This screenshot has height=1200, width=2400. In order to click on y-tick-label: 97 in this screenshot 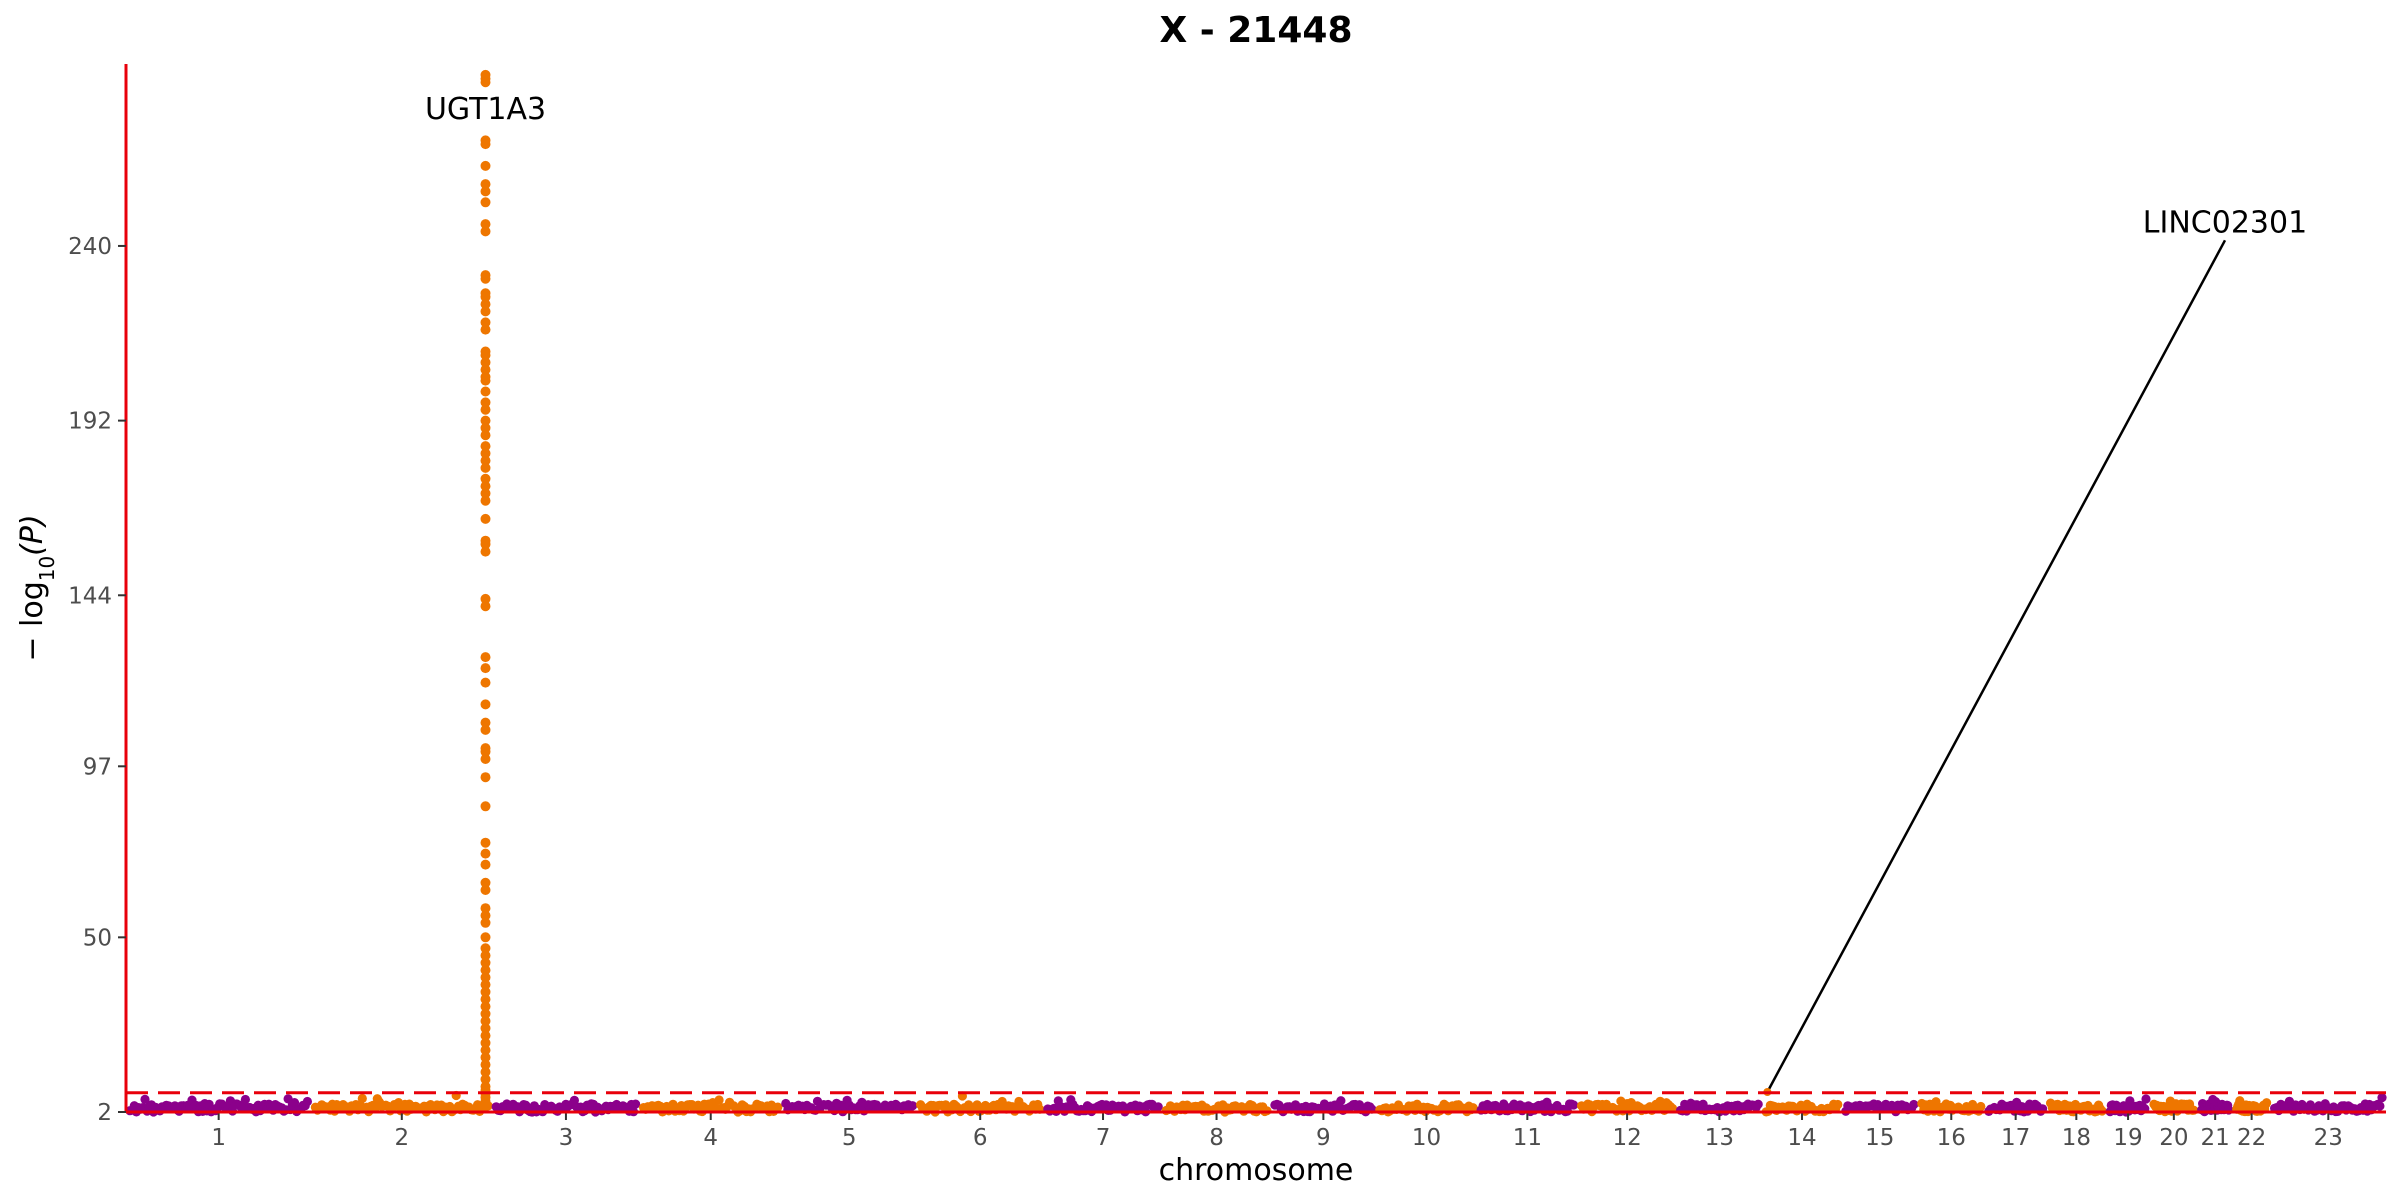, I will do `click(97, 767)`.